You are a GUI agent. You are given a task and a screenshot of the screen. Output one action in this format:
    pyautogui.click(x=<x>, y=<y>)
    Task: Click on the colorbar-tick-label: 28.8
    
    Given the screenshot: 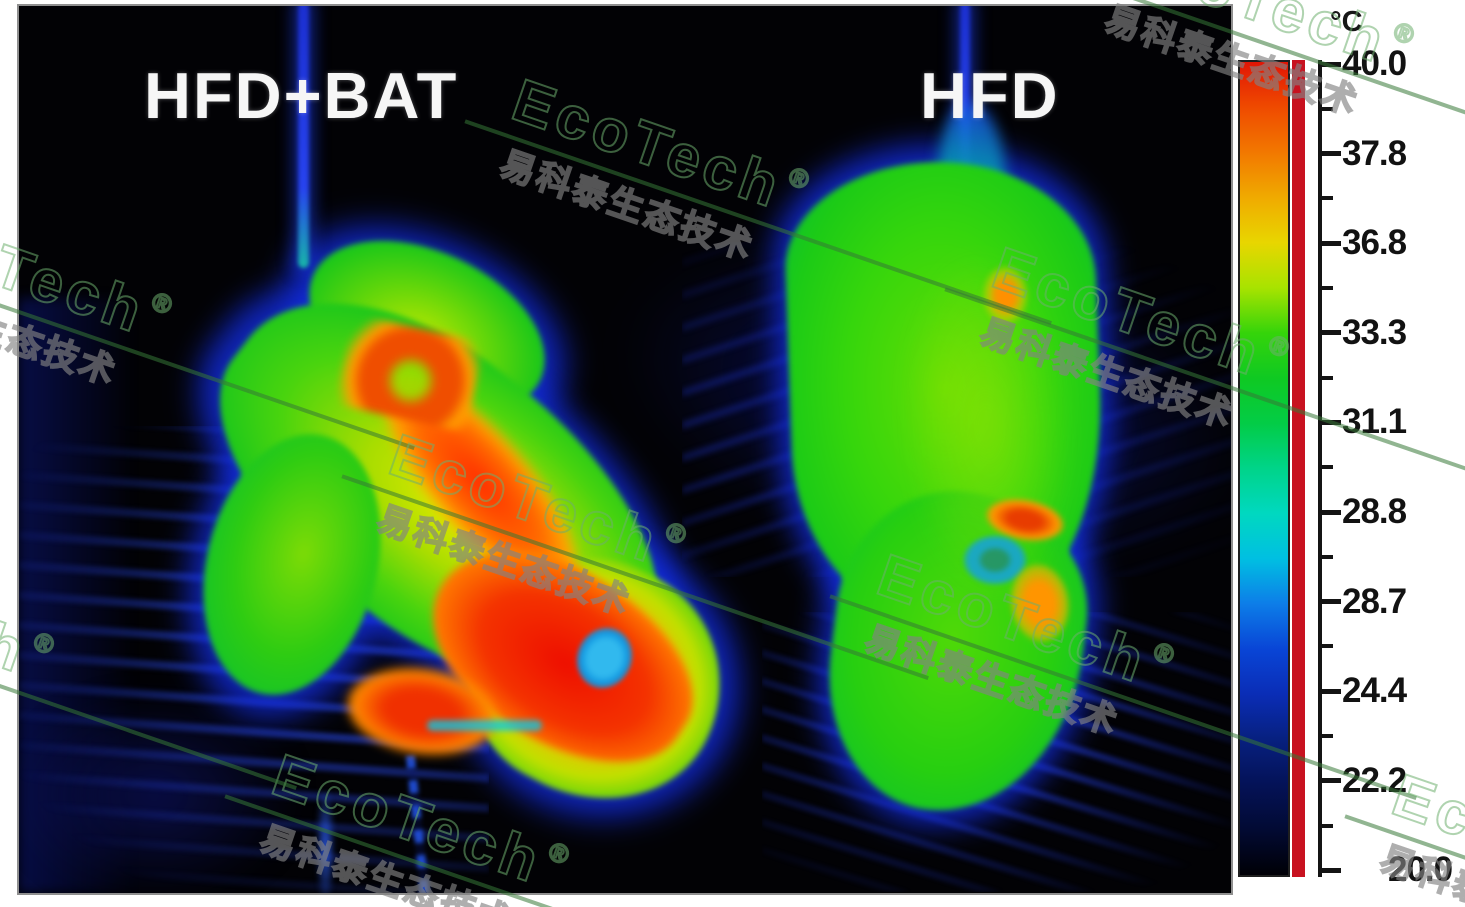 What is the action you would take?
    pyautogui.click(x=1374, y=511)
    